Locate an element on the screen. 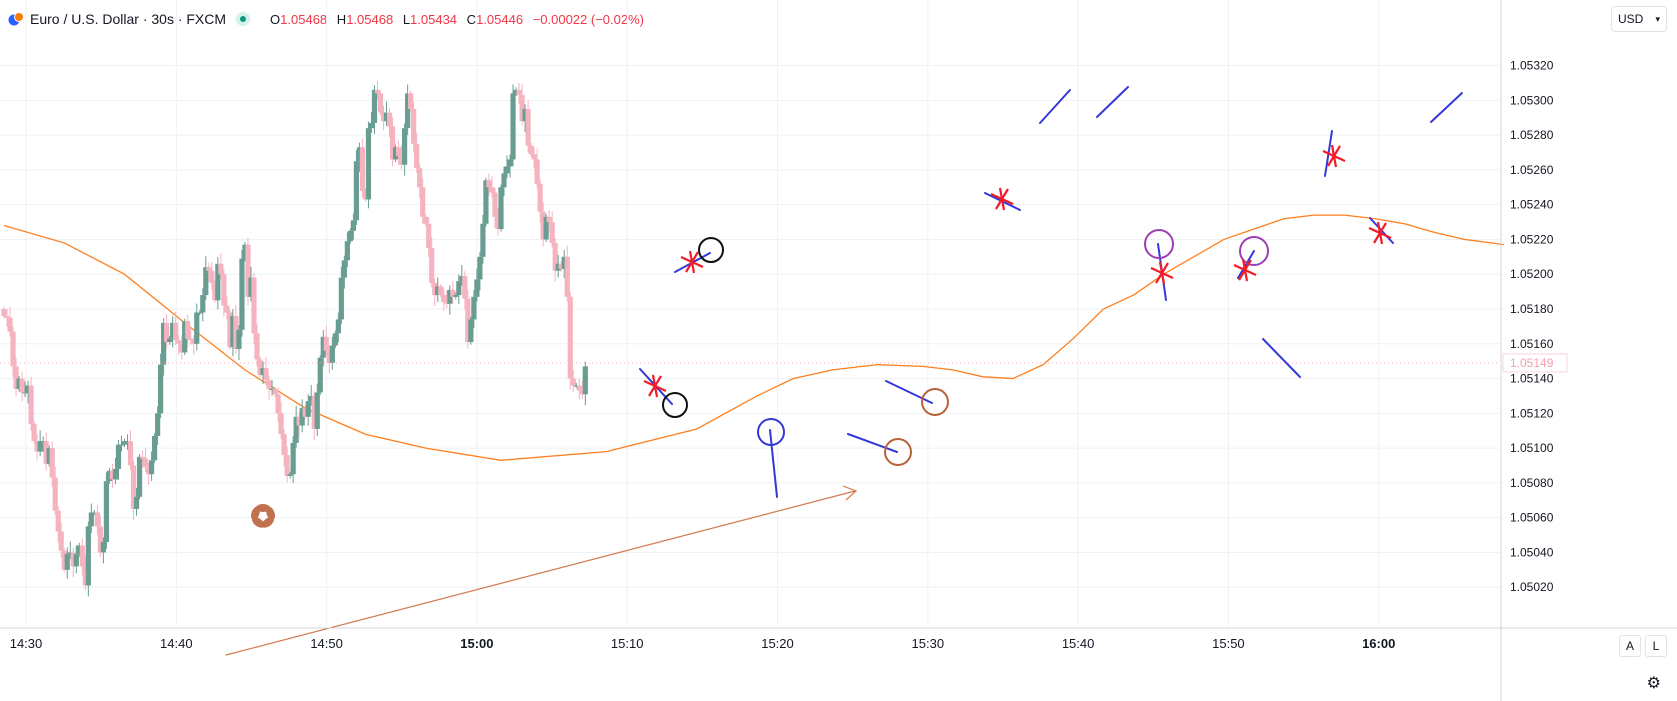 This screenshot has height=701, width=1677. symbol-title: Euro / U.S. Dollar · 30s · FXCM is located at coordinates (128, 19).